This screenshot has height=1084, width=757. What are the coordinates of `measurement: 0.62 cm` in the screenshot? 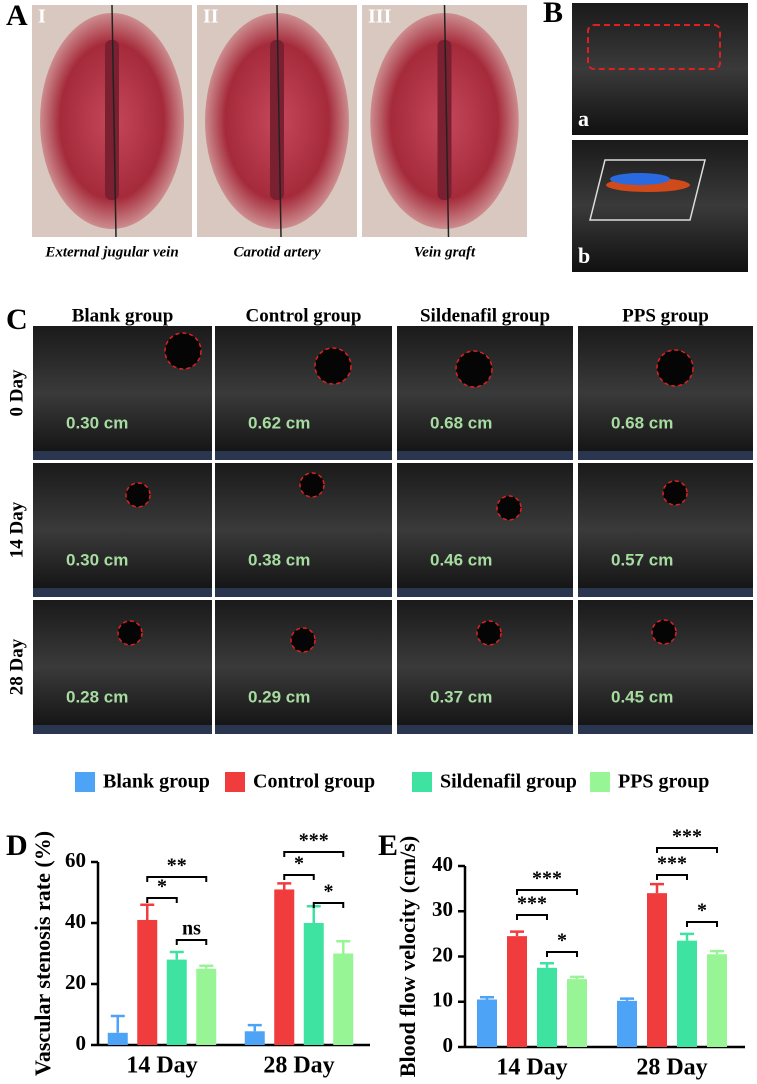 It's located at (279, 422).